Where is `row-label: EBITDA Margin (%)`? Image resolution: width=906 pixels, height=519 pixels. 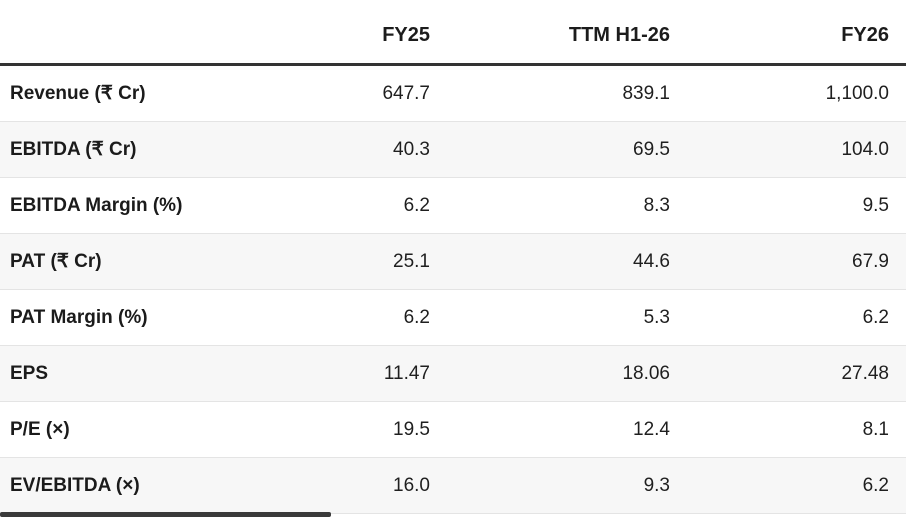 row-label: EBITDA Margin (%) is located at coordinates (96, 205).